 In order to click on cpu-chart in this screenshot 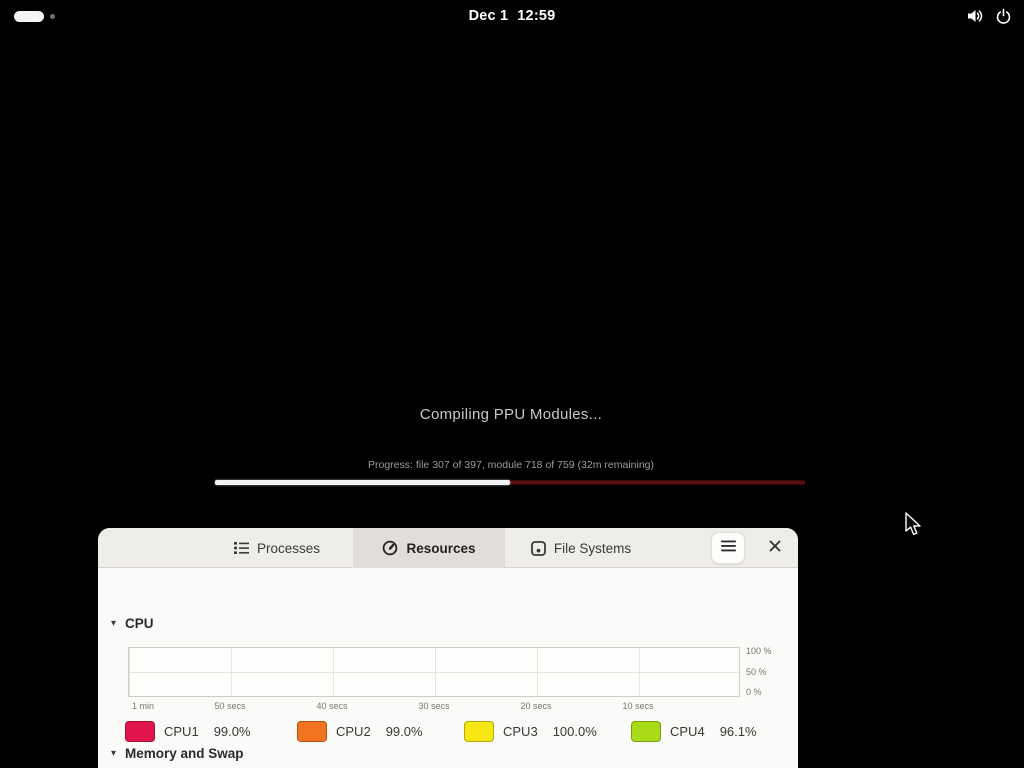, I will do `click(434, 672)`.